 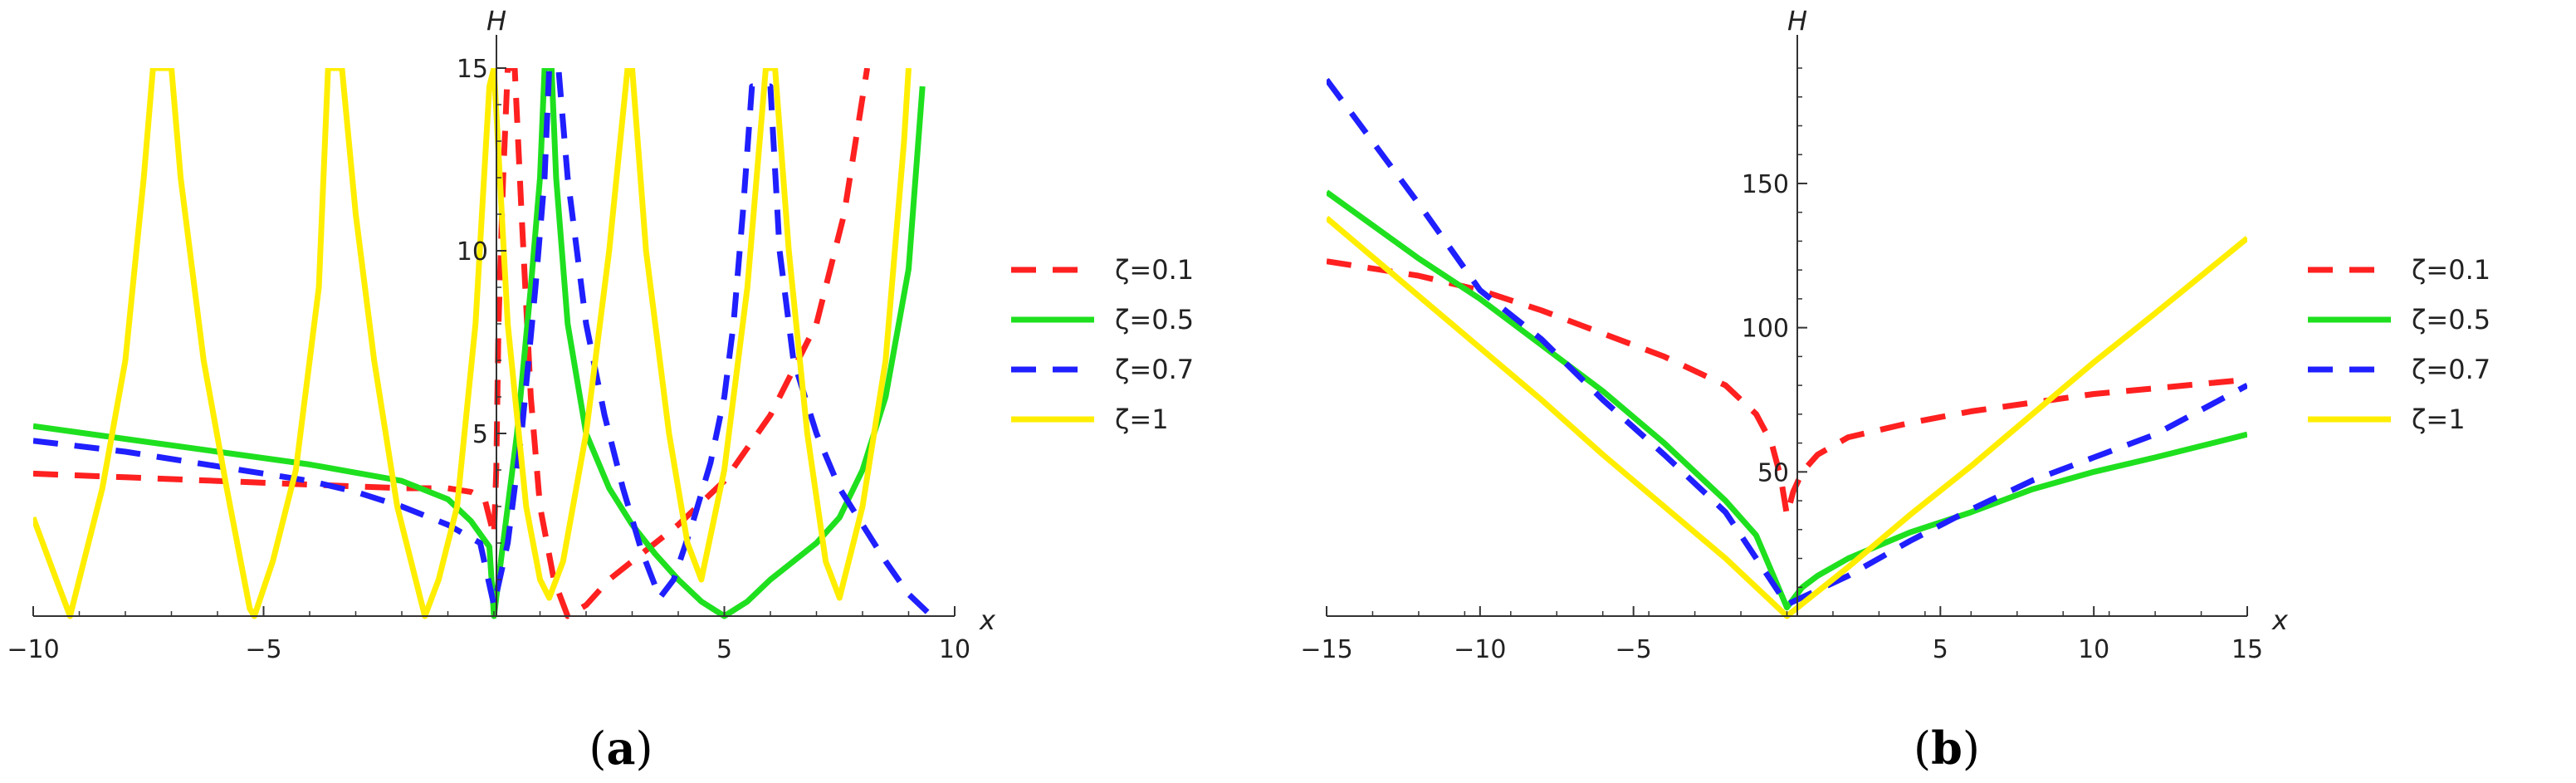 I want to click on y-tick-label: 100, so click(x=1765, y=329).